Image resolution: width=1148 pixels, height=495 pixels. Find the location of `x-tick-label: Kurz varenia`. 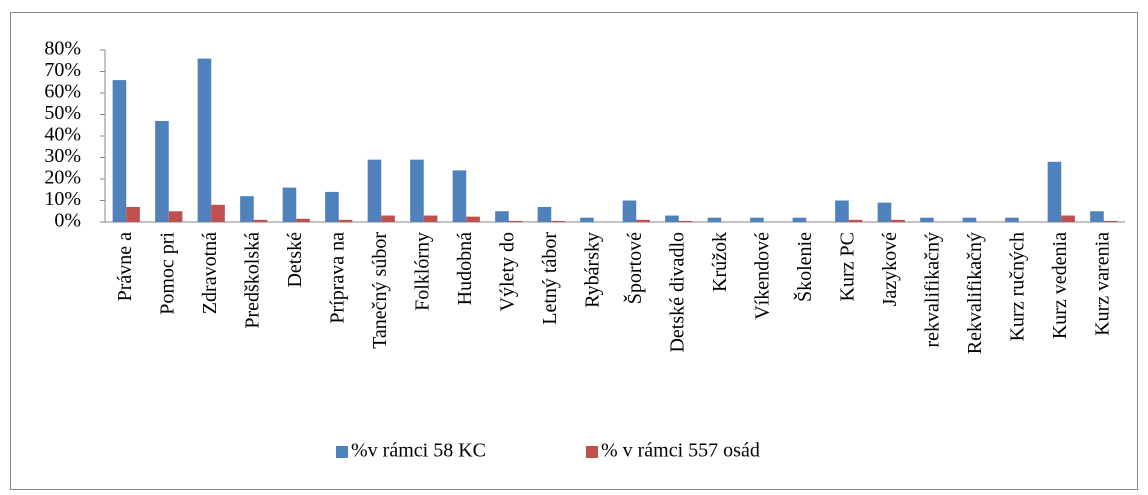

x-tick-label: Kurz varenia is located at coordinates (1102, 284).